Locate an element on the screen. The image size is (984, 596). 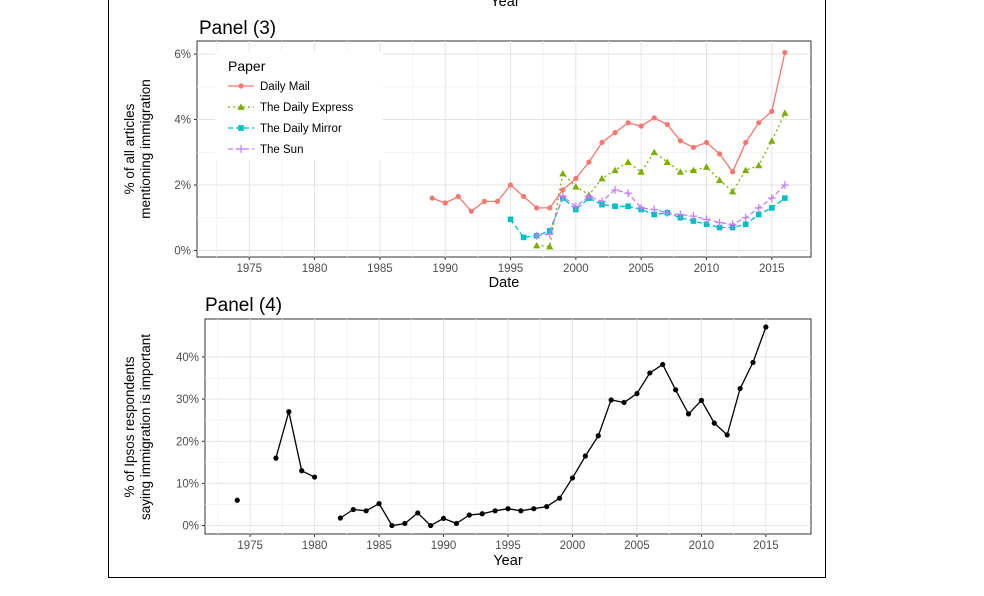
legend-label: Daily Mail is located at coordinates (285, 87).